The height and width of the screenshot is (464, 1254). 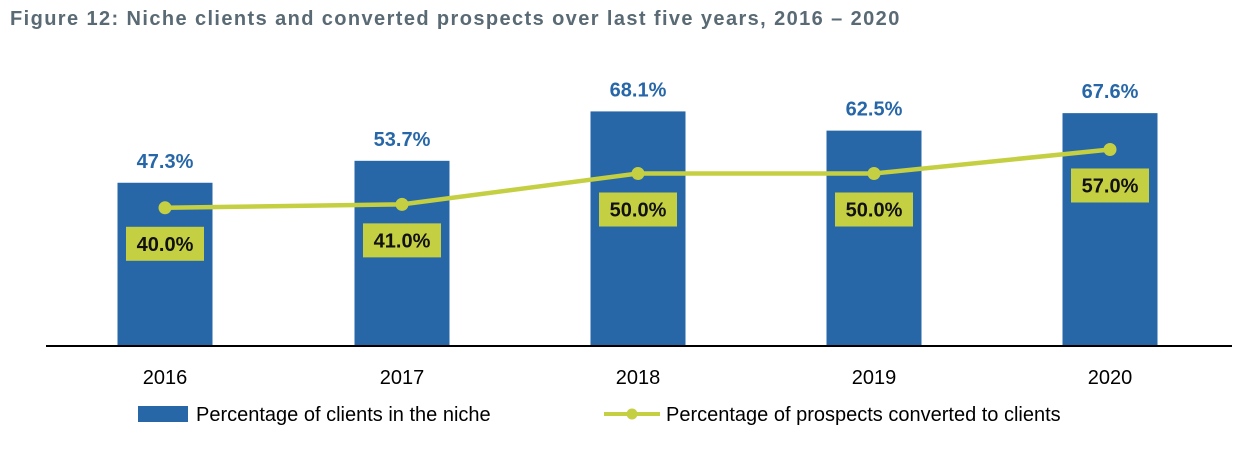 What do you see at coordinates (1110, 378) in the screenshot?
I see `x-tick-label-2020: 2020` at bounding box center [1110, 378].